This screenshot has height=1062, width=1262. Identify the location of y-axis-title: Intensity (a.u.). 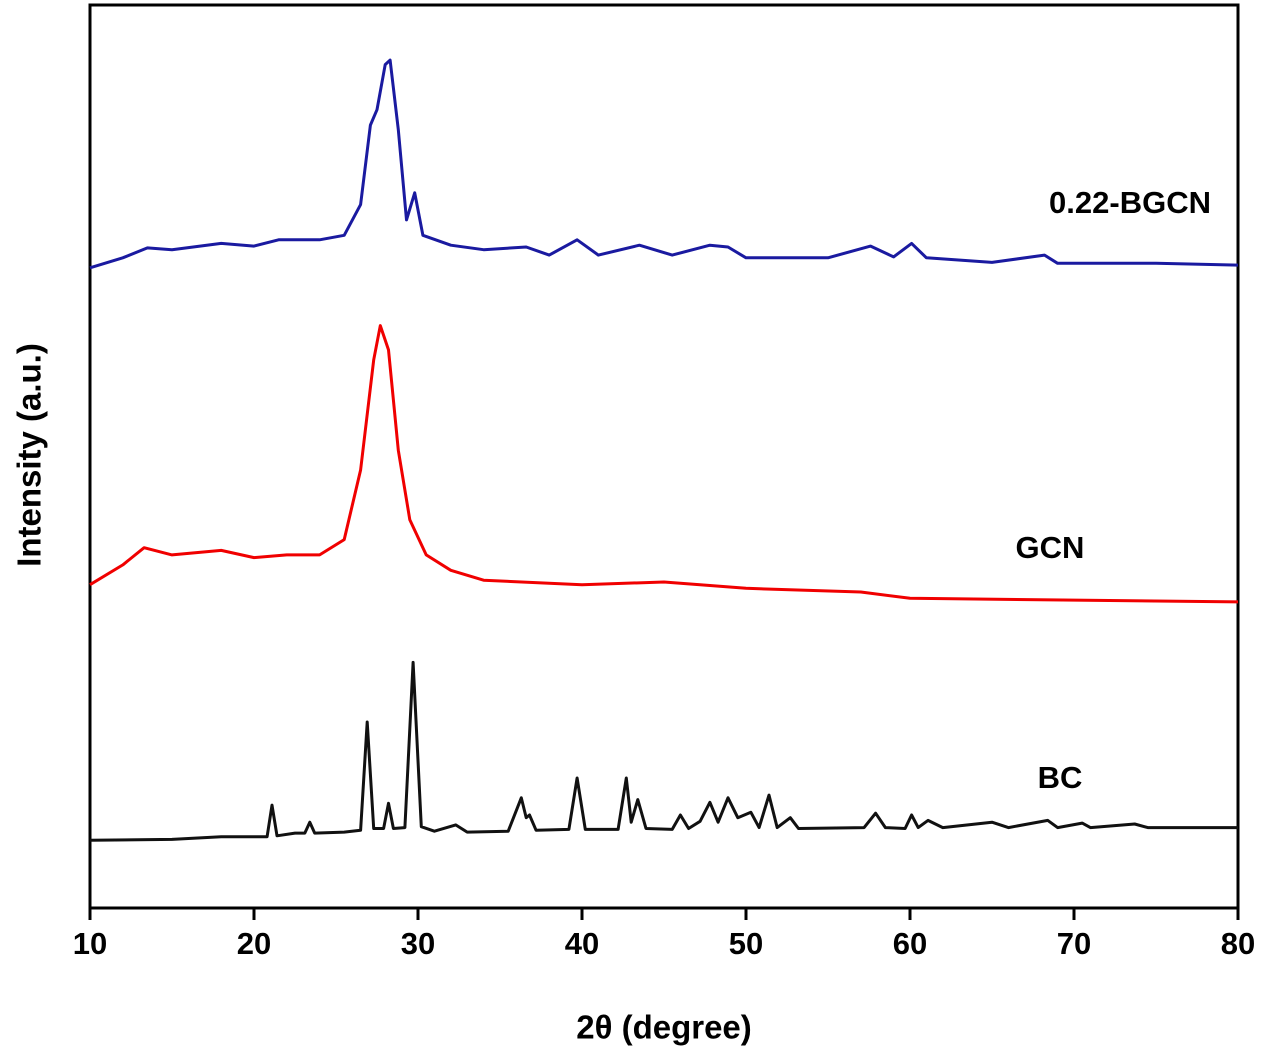
(29, 455).